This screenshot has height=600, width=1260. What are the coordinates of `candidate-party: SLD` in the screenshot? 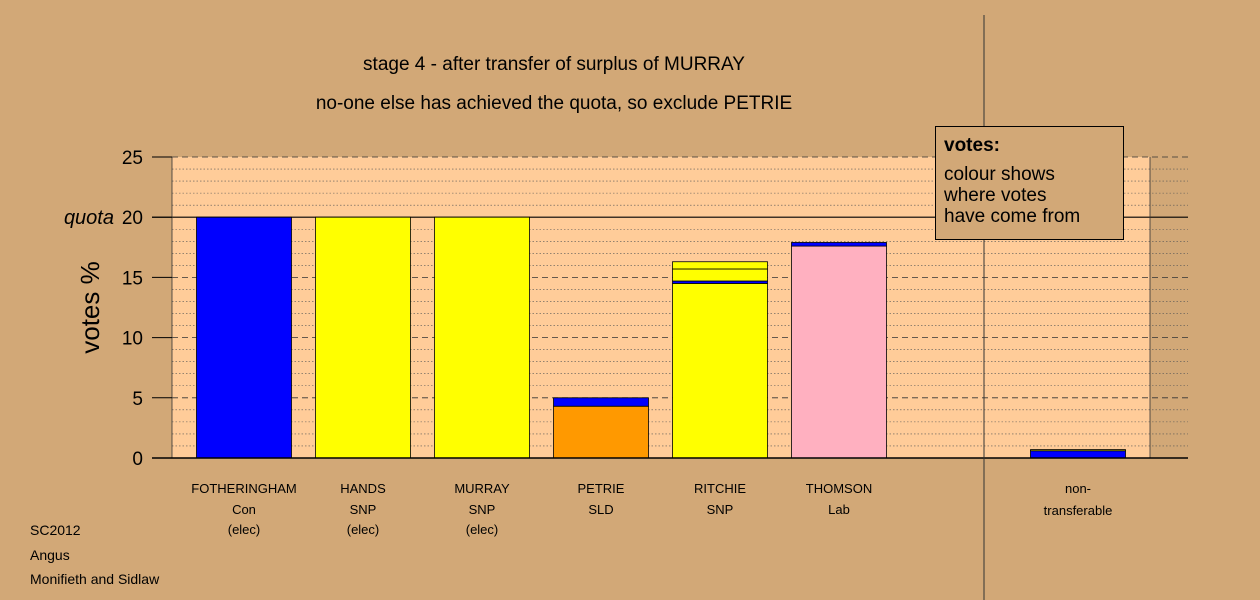 It's located at (600, 509).